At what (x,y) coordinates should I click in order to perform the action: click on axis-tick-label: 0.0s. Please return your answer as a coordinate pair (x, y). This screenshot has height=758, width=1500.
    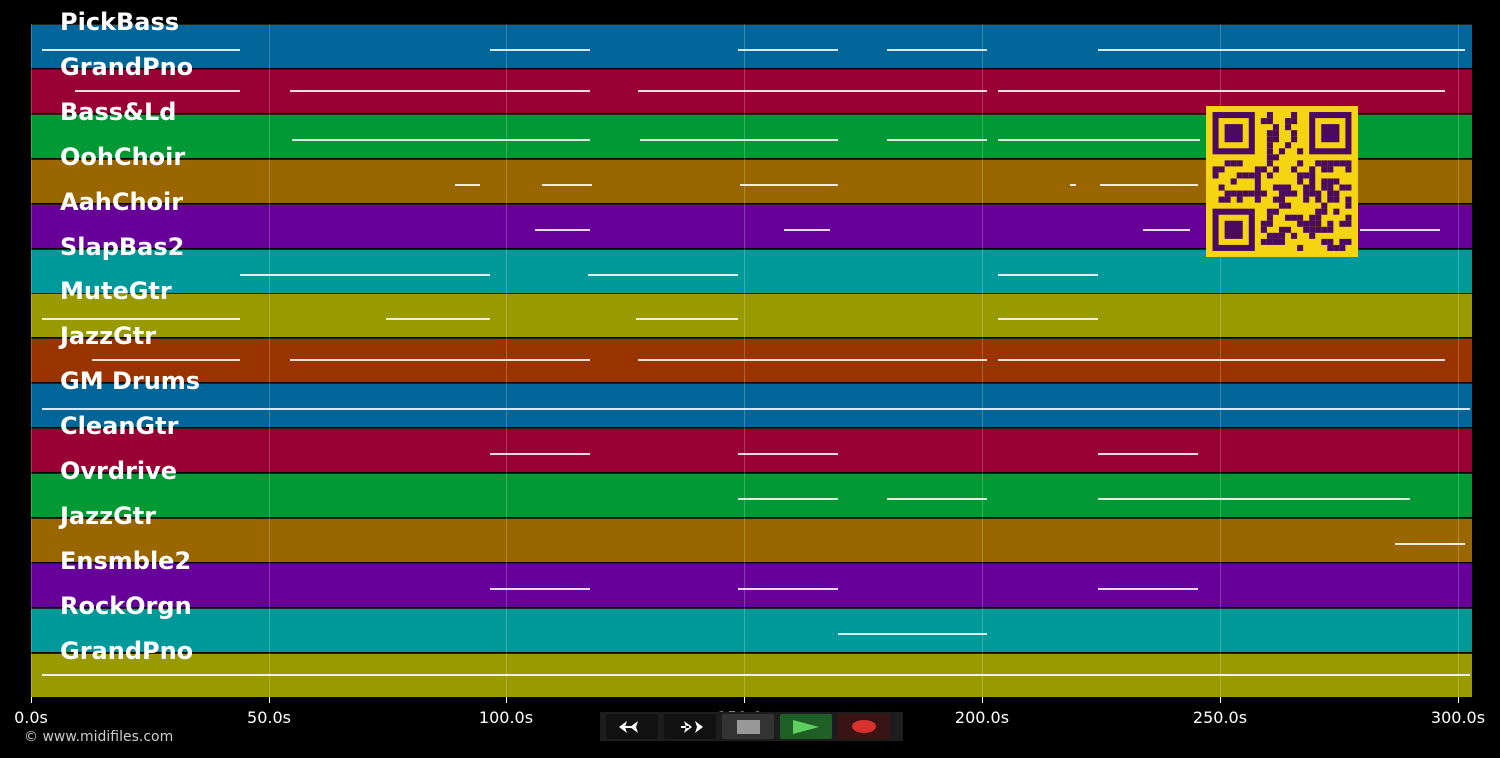
    Looking at the image, I should click on (31, 717).